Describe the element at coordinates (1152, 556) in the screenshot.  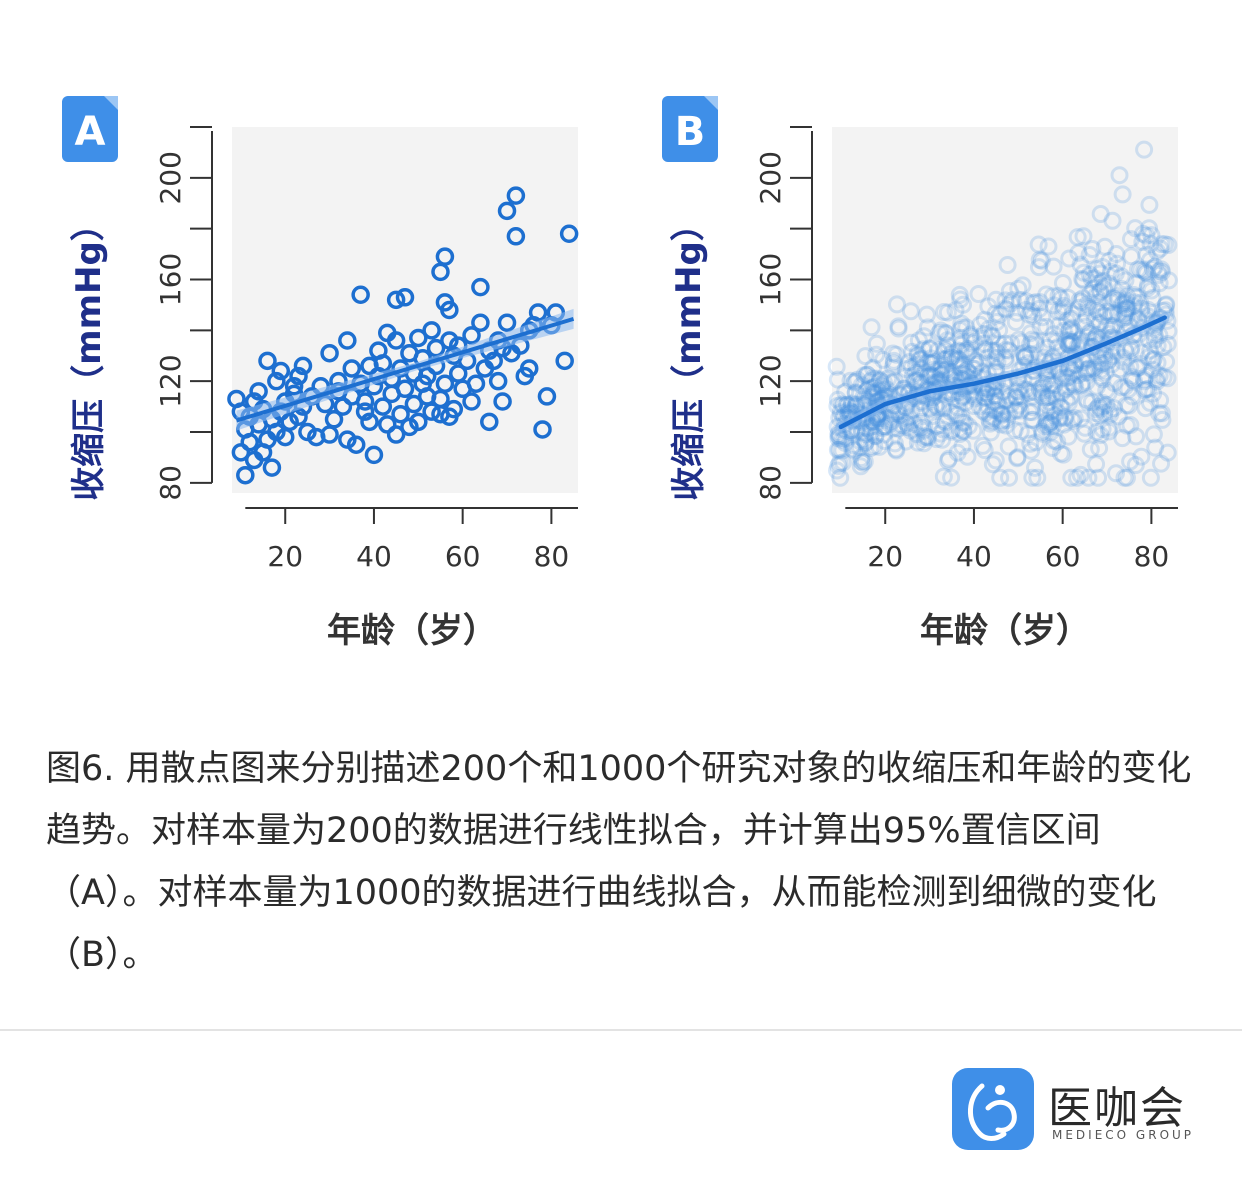
I see `x-tick-label: 80` at that location.